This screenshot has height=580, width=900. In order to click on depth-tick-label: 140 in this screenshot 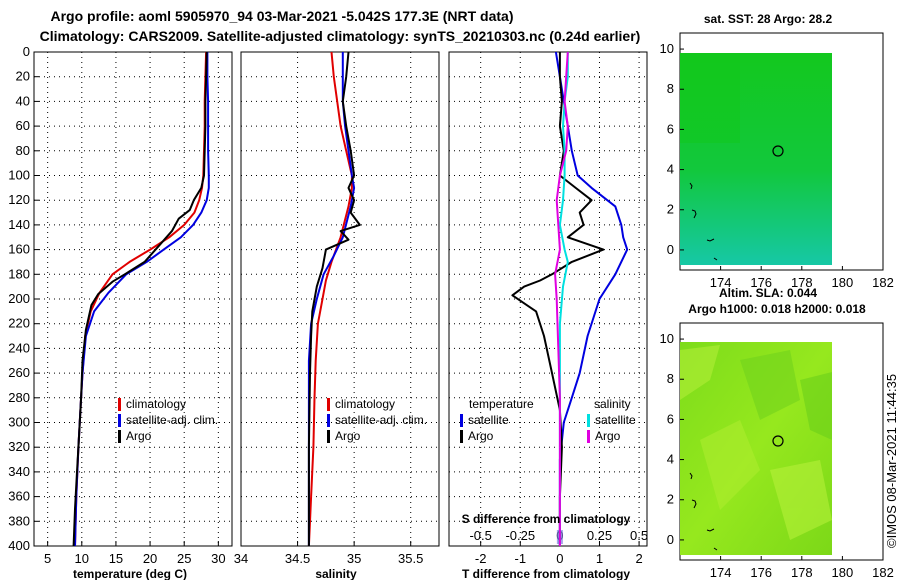, I will do `click(19, 224)`.